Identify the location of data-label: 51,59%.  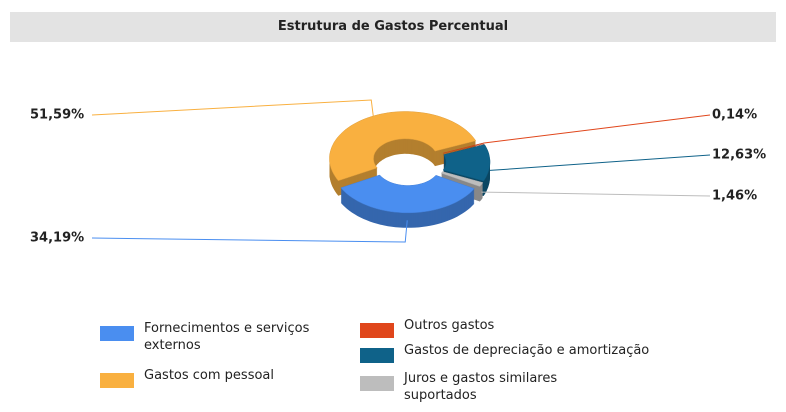
(57, 115).